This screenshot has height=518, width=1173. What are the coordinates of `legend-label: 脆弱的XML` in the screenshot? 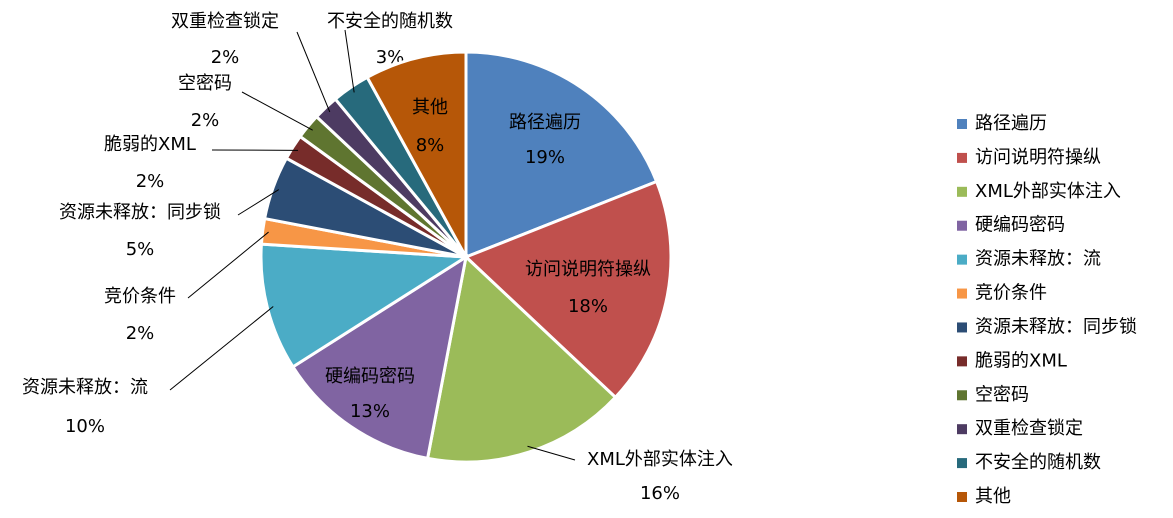 It's located at (1021, 360).